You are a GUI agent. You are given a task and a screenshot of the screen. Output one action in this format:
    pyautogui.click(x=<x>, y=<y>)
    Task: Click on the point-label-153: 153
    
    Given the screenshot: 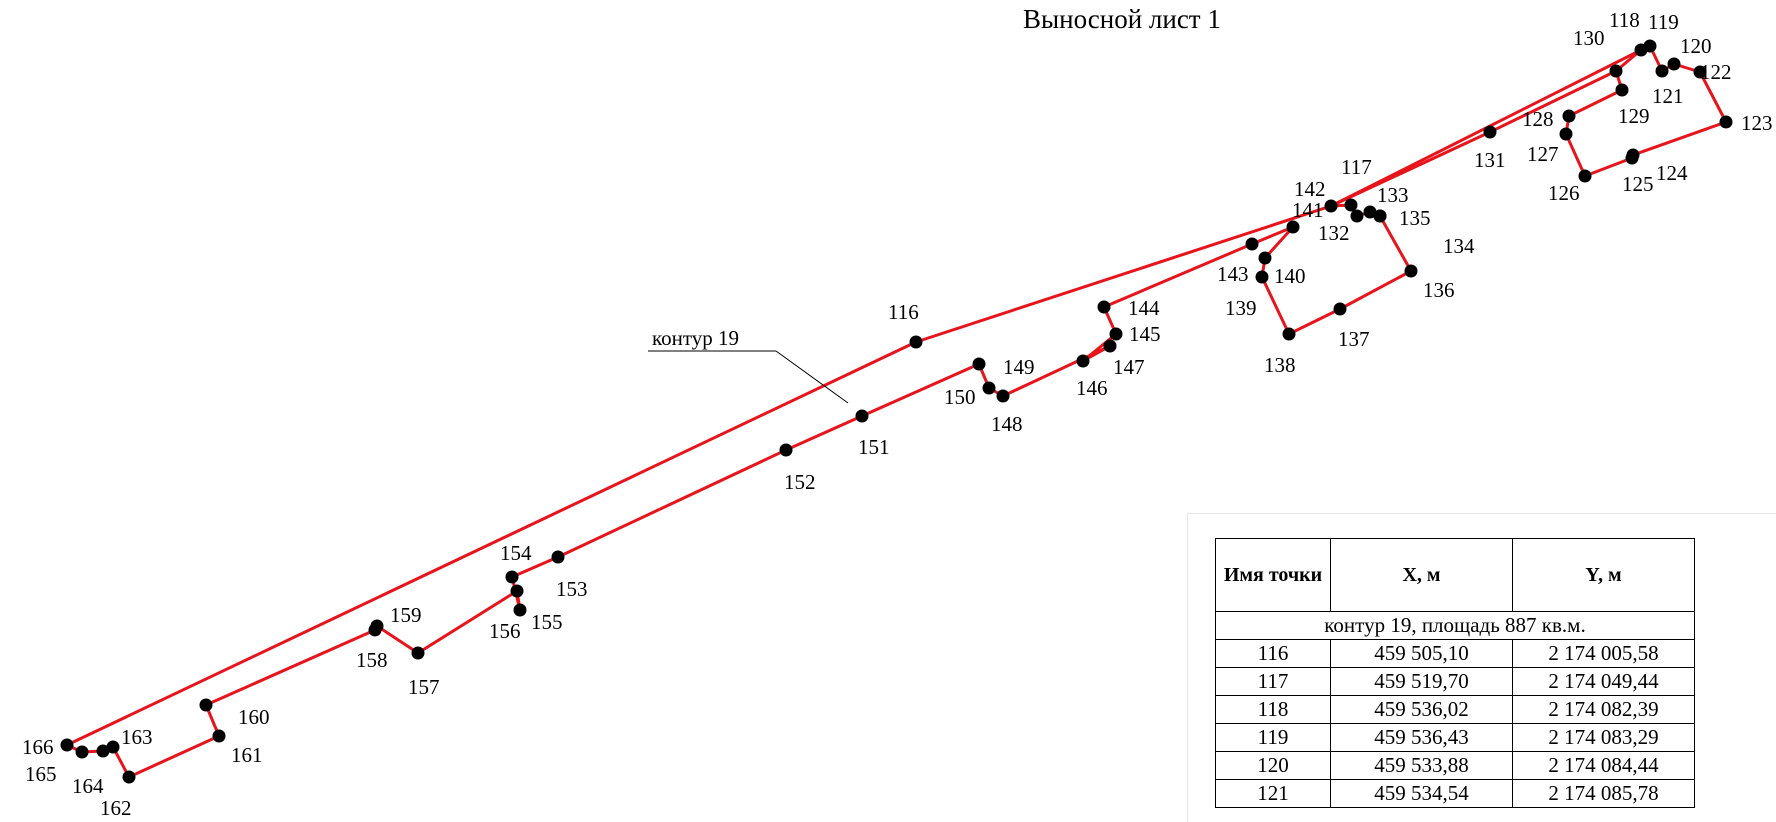 What is the action you would take?
    pyautogui.click(x=572, y=589)
    